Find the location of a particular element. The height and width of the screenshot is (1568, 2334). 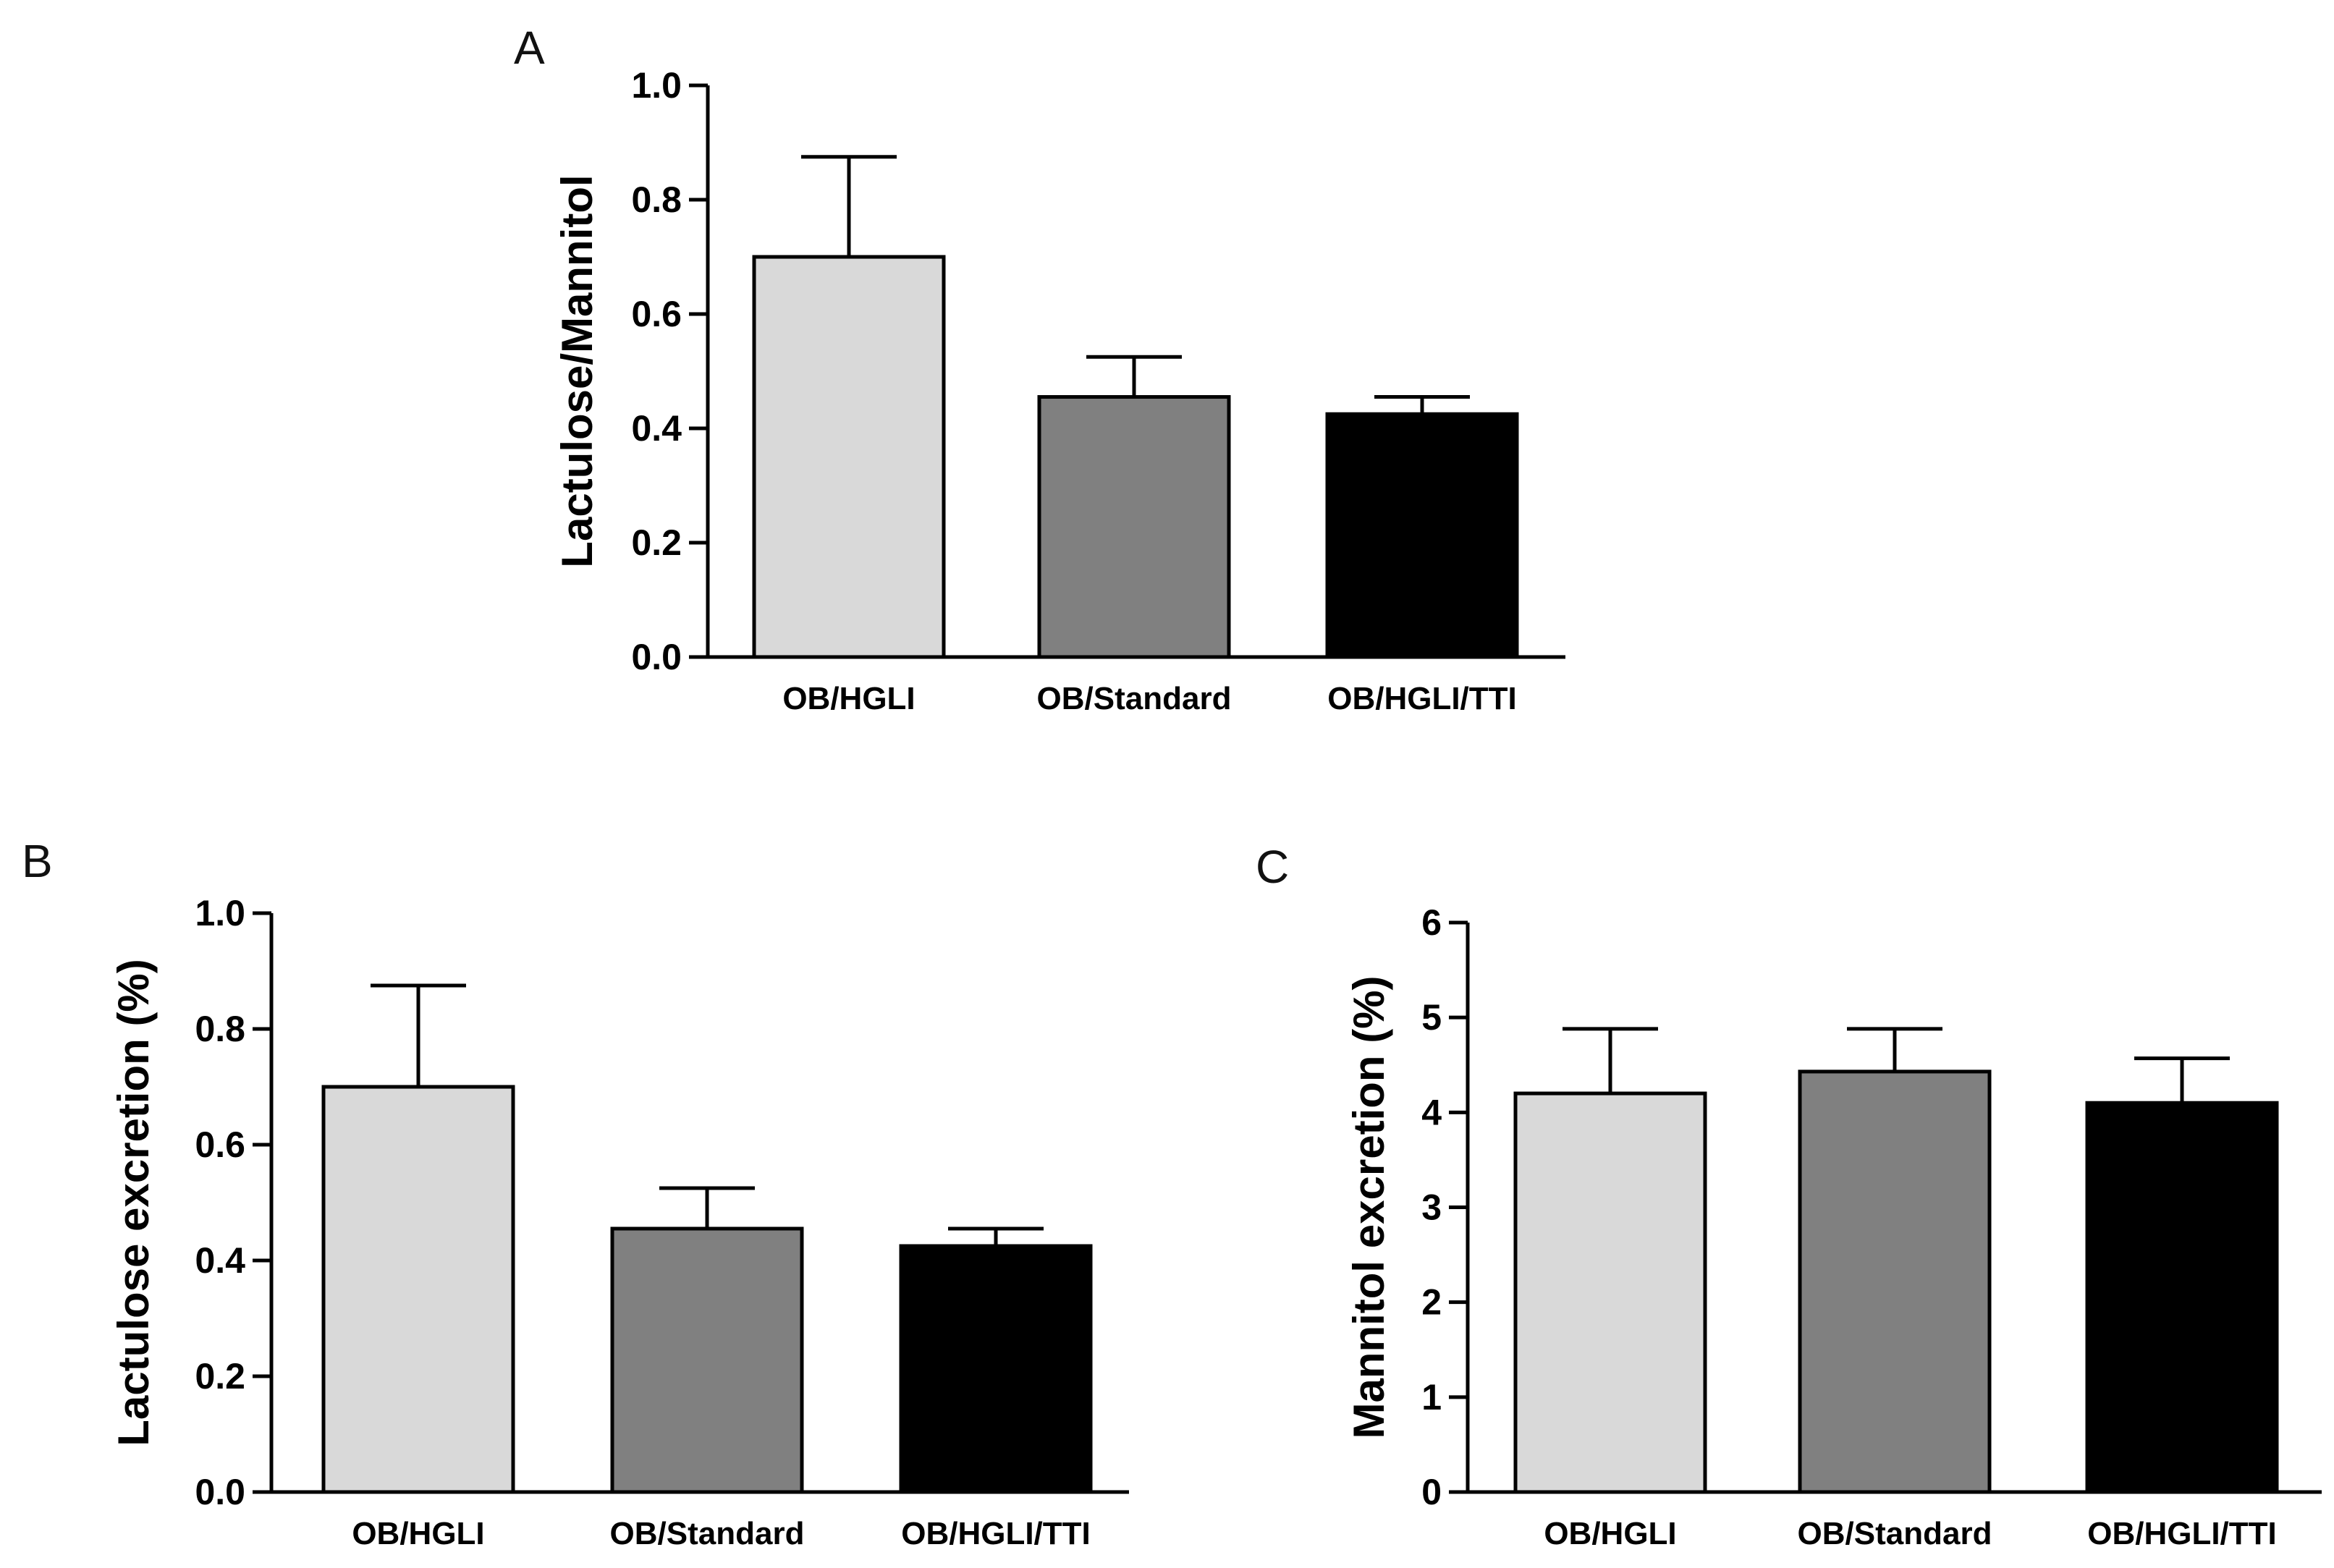

panel-a-y-tick-label-4: 0.8 is located at coordinates (656, 199).